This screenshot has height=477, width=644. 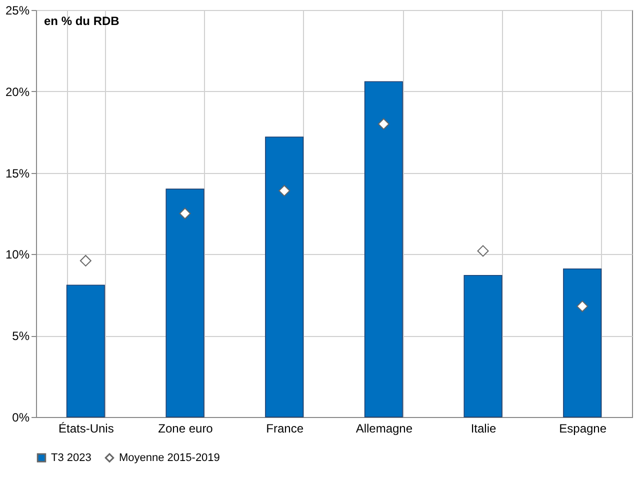 What do you see at coordinates (71, 458) in the screenshot?
I see `legend-label: T3 2023` at bounding box center [71, 458].